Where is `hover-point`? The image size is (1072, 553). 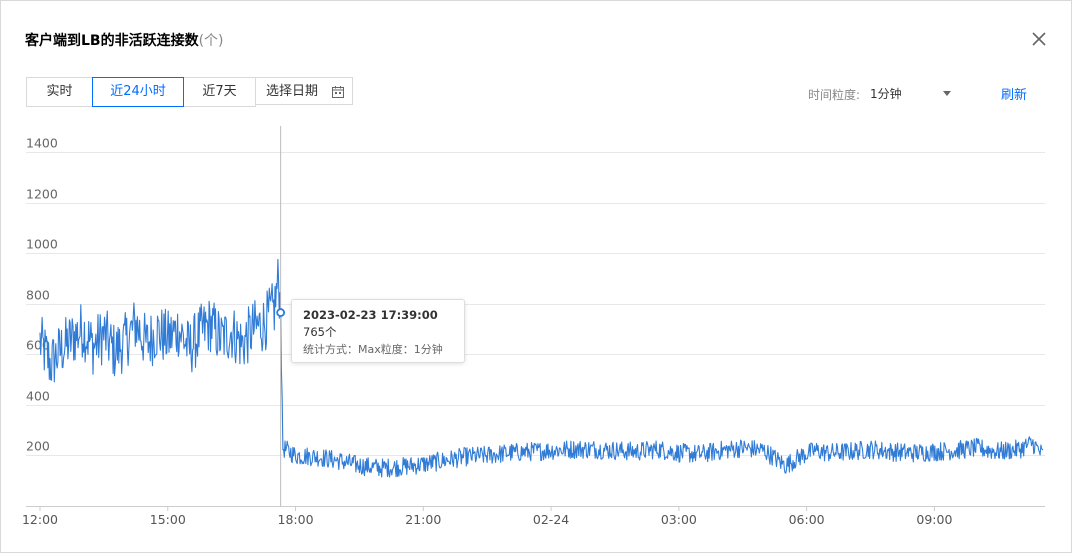 hover-point is located at coordinates (280, 312).